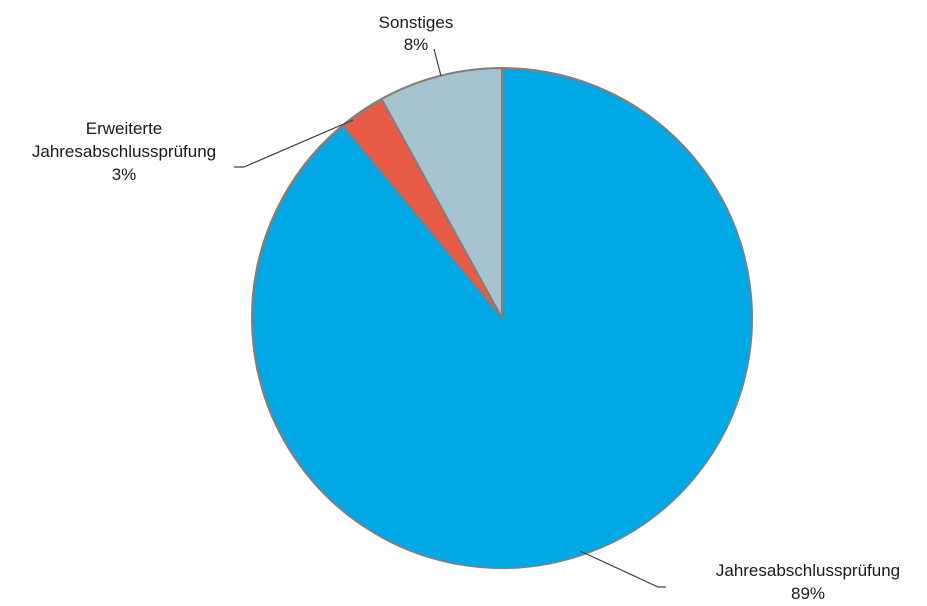  What do you see at coordinates (416, 33) in the screenshot?
I see `slice-label-2: Sonstiges 8%` at bounding box center [416, 33].